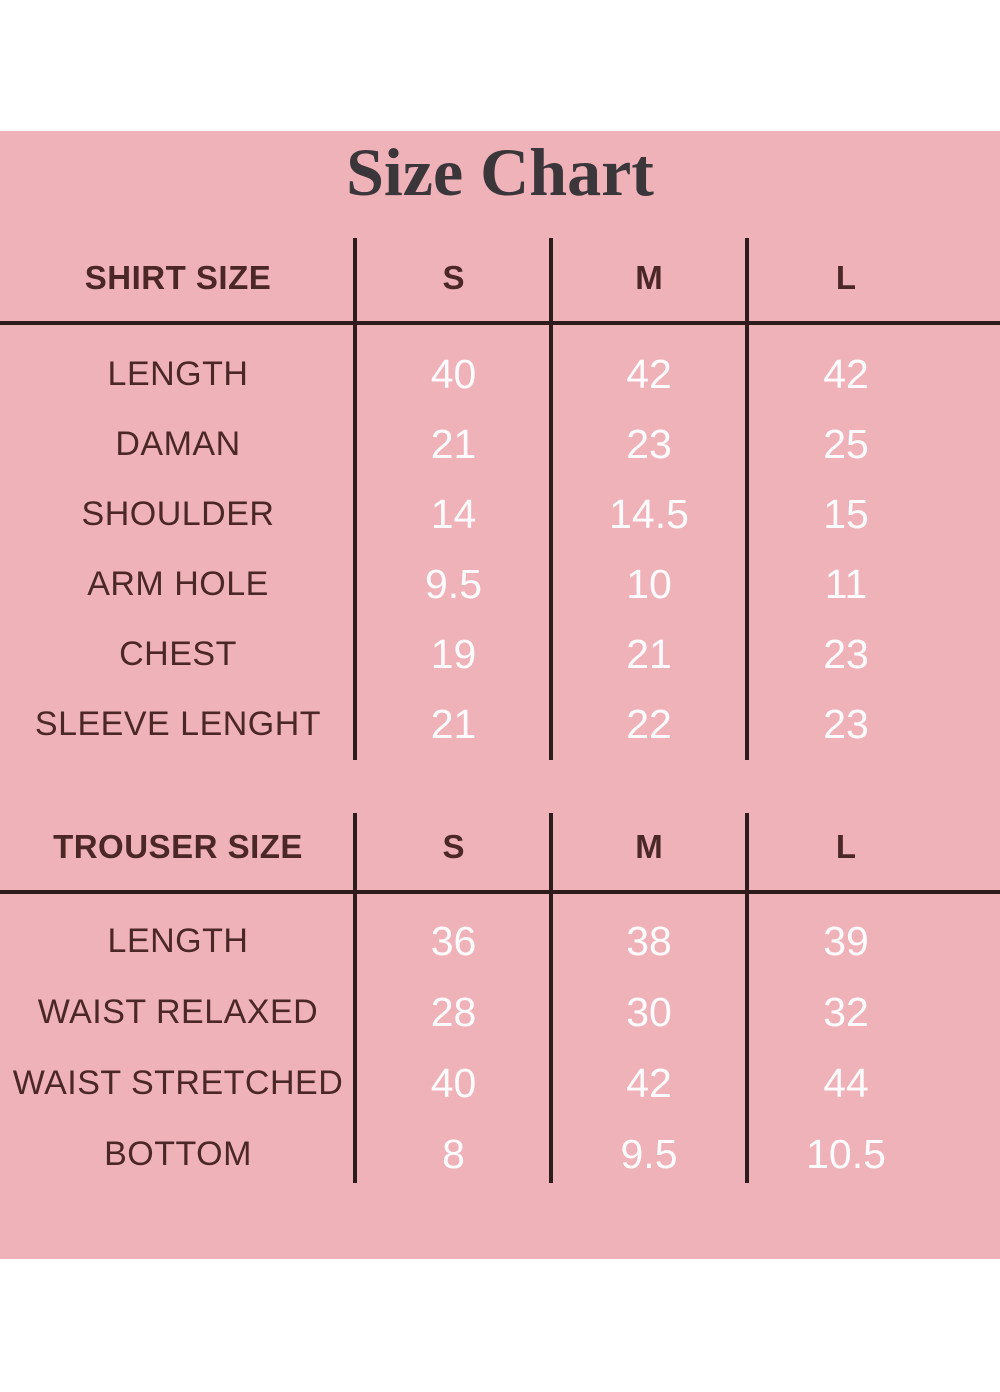 The width and height of the screenshot is (1000, 1392). Describe the element at coordinates (472, 1154) in the screenshot. I see `table-row: BOTTOM 8 9.5 10.5` at that location.